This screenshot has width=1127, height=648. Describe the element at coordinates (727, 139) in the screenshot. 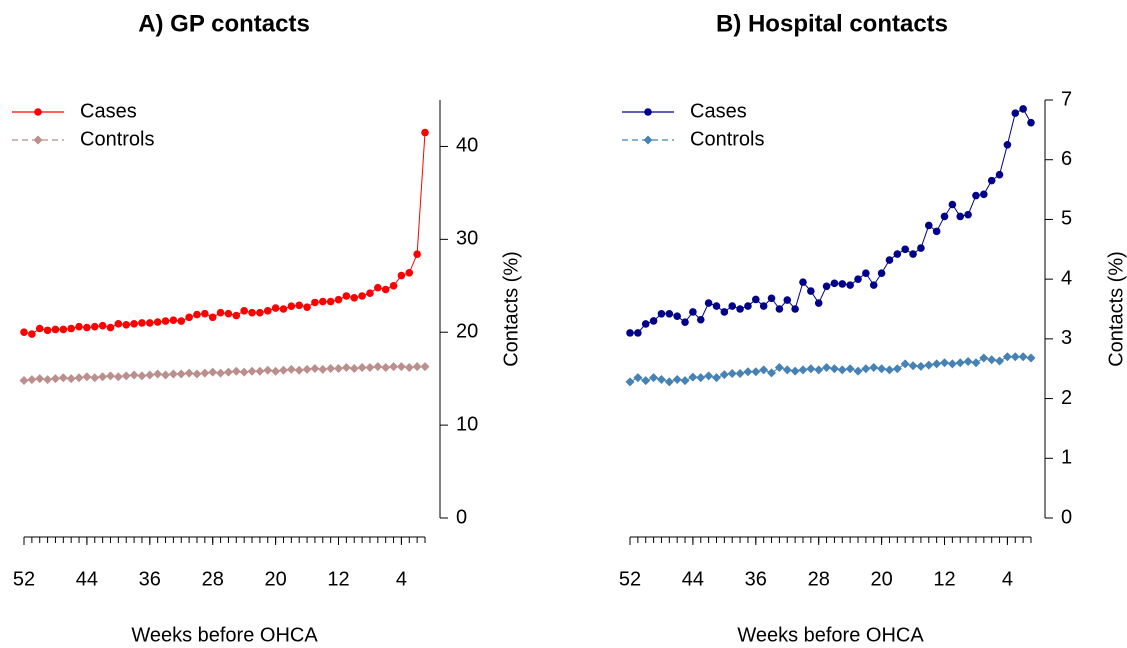

I see `legend-label: Controls` at that location.